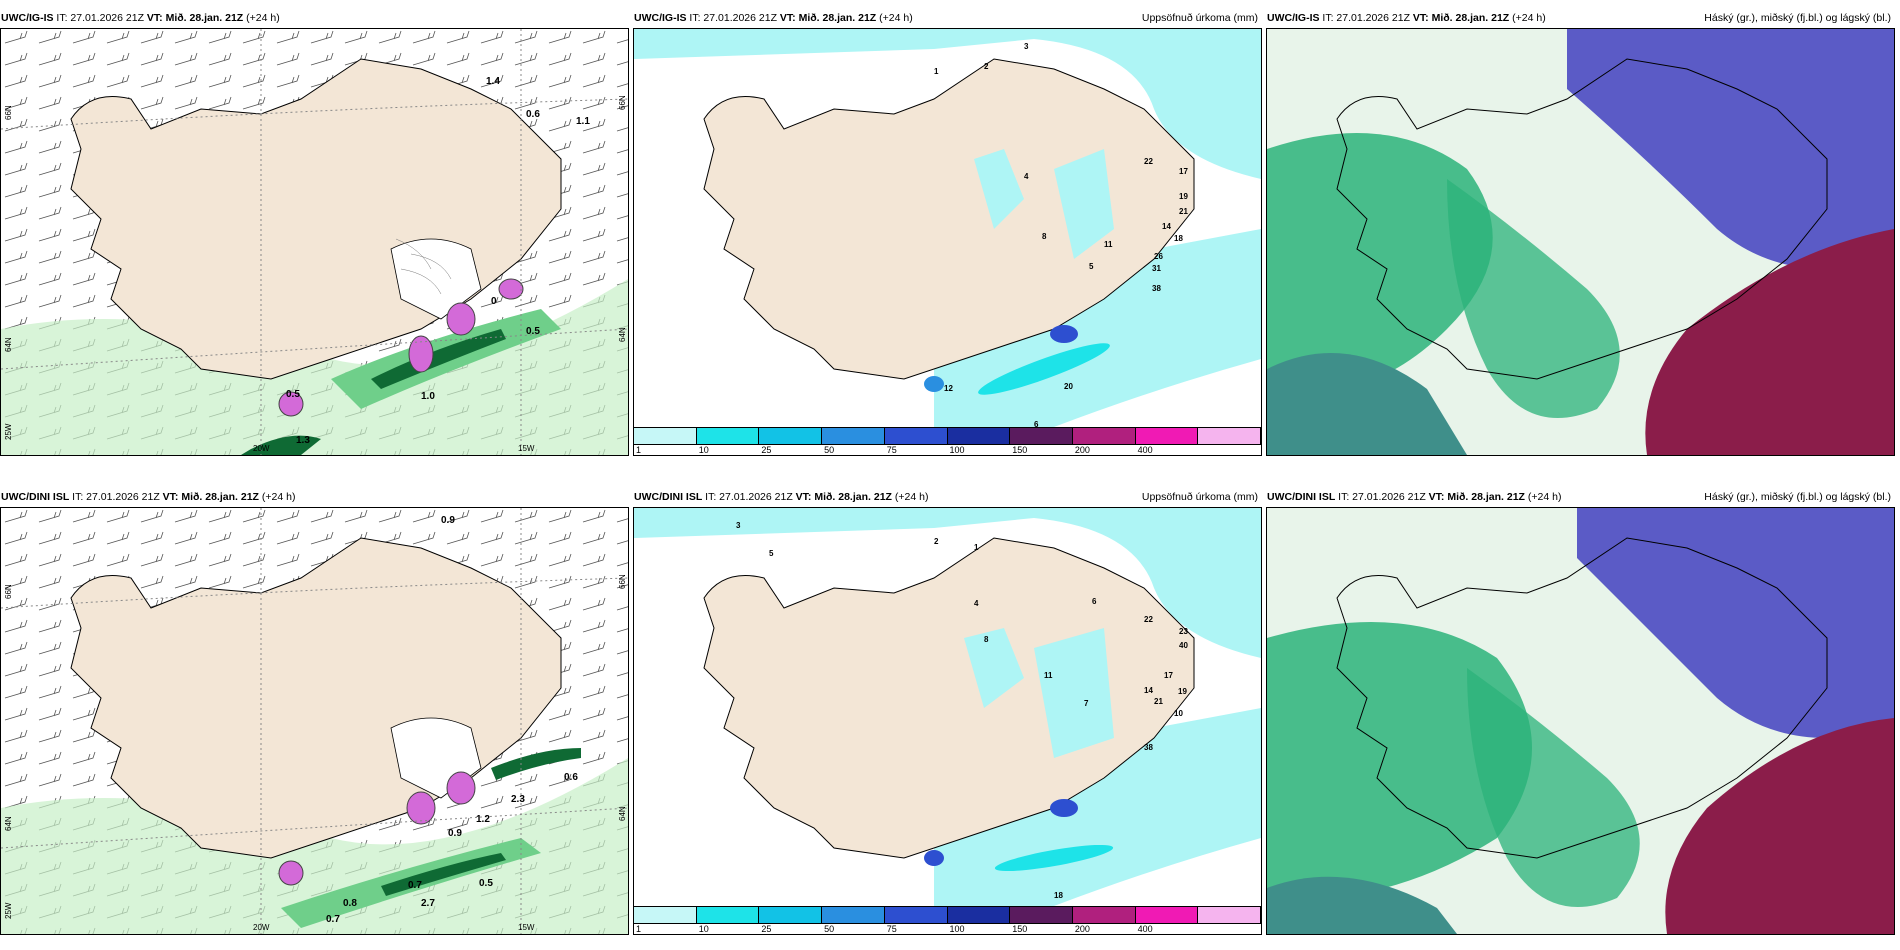 The image size is (1900, 950). Describe the element at coordinates (1068, 386) in the screenshot. I see `precip-value-label: 20` at that location.